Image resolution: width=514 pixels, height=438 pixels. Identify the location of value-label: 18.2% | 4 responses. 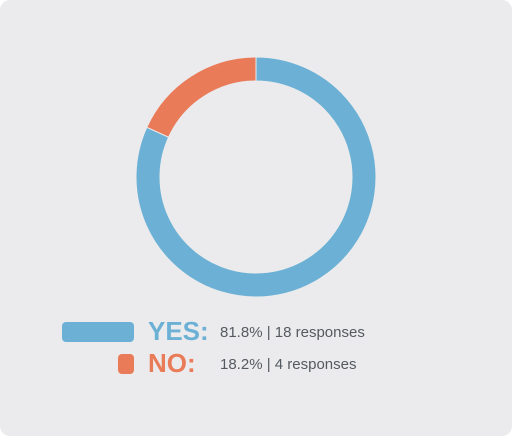
(288, 364).